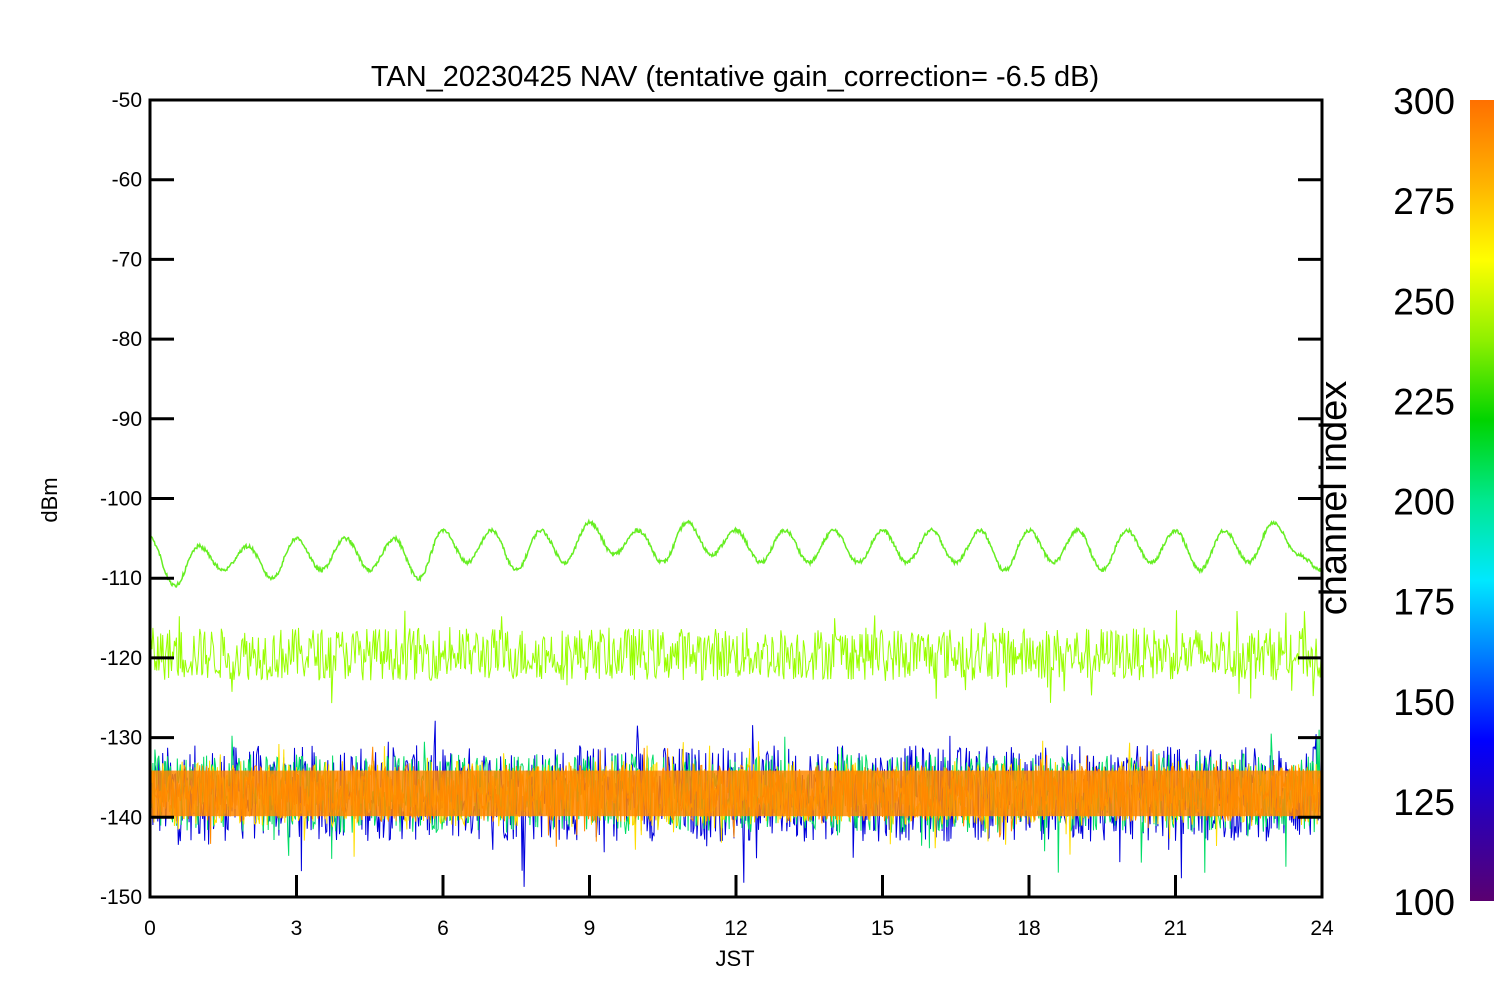 The height and width of the screenshot is (1000, 1500). I want to click on y-axis-label: dBm, so click(49, 499).